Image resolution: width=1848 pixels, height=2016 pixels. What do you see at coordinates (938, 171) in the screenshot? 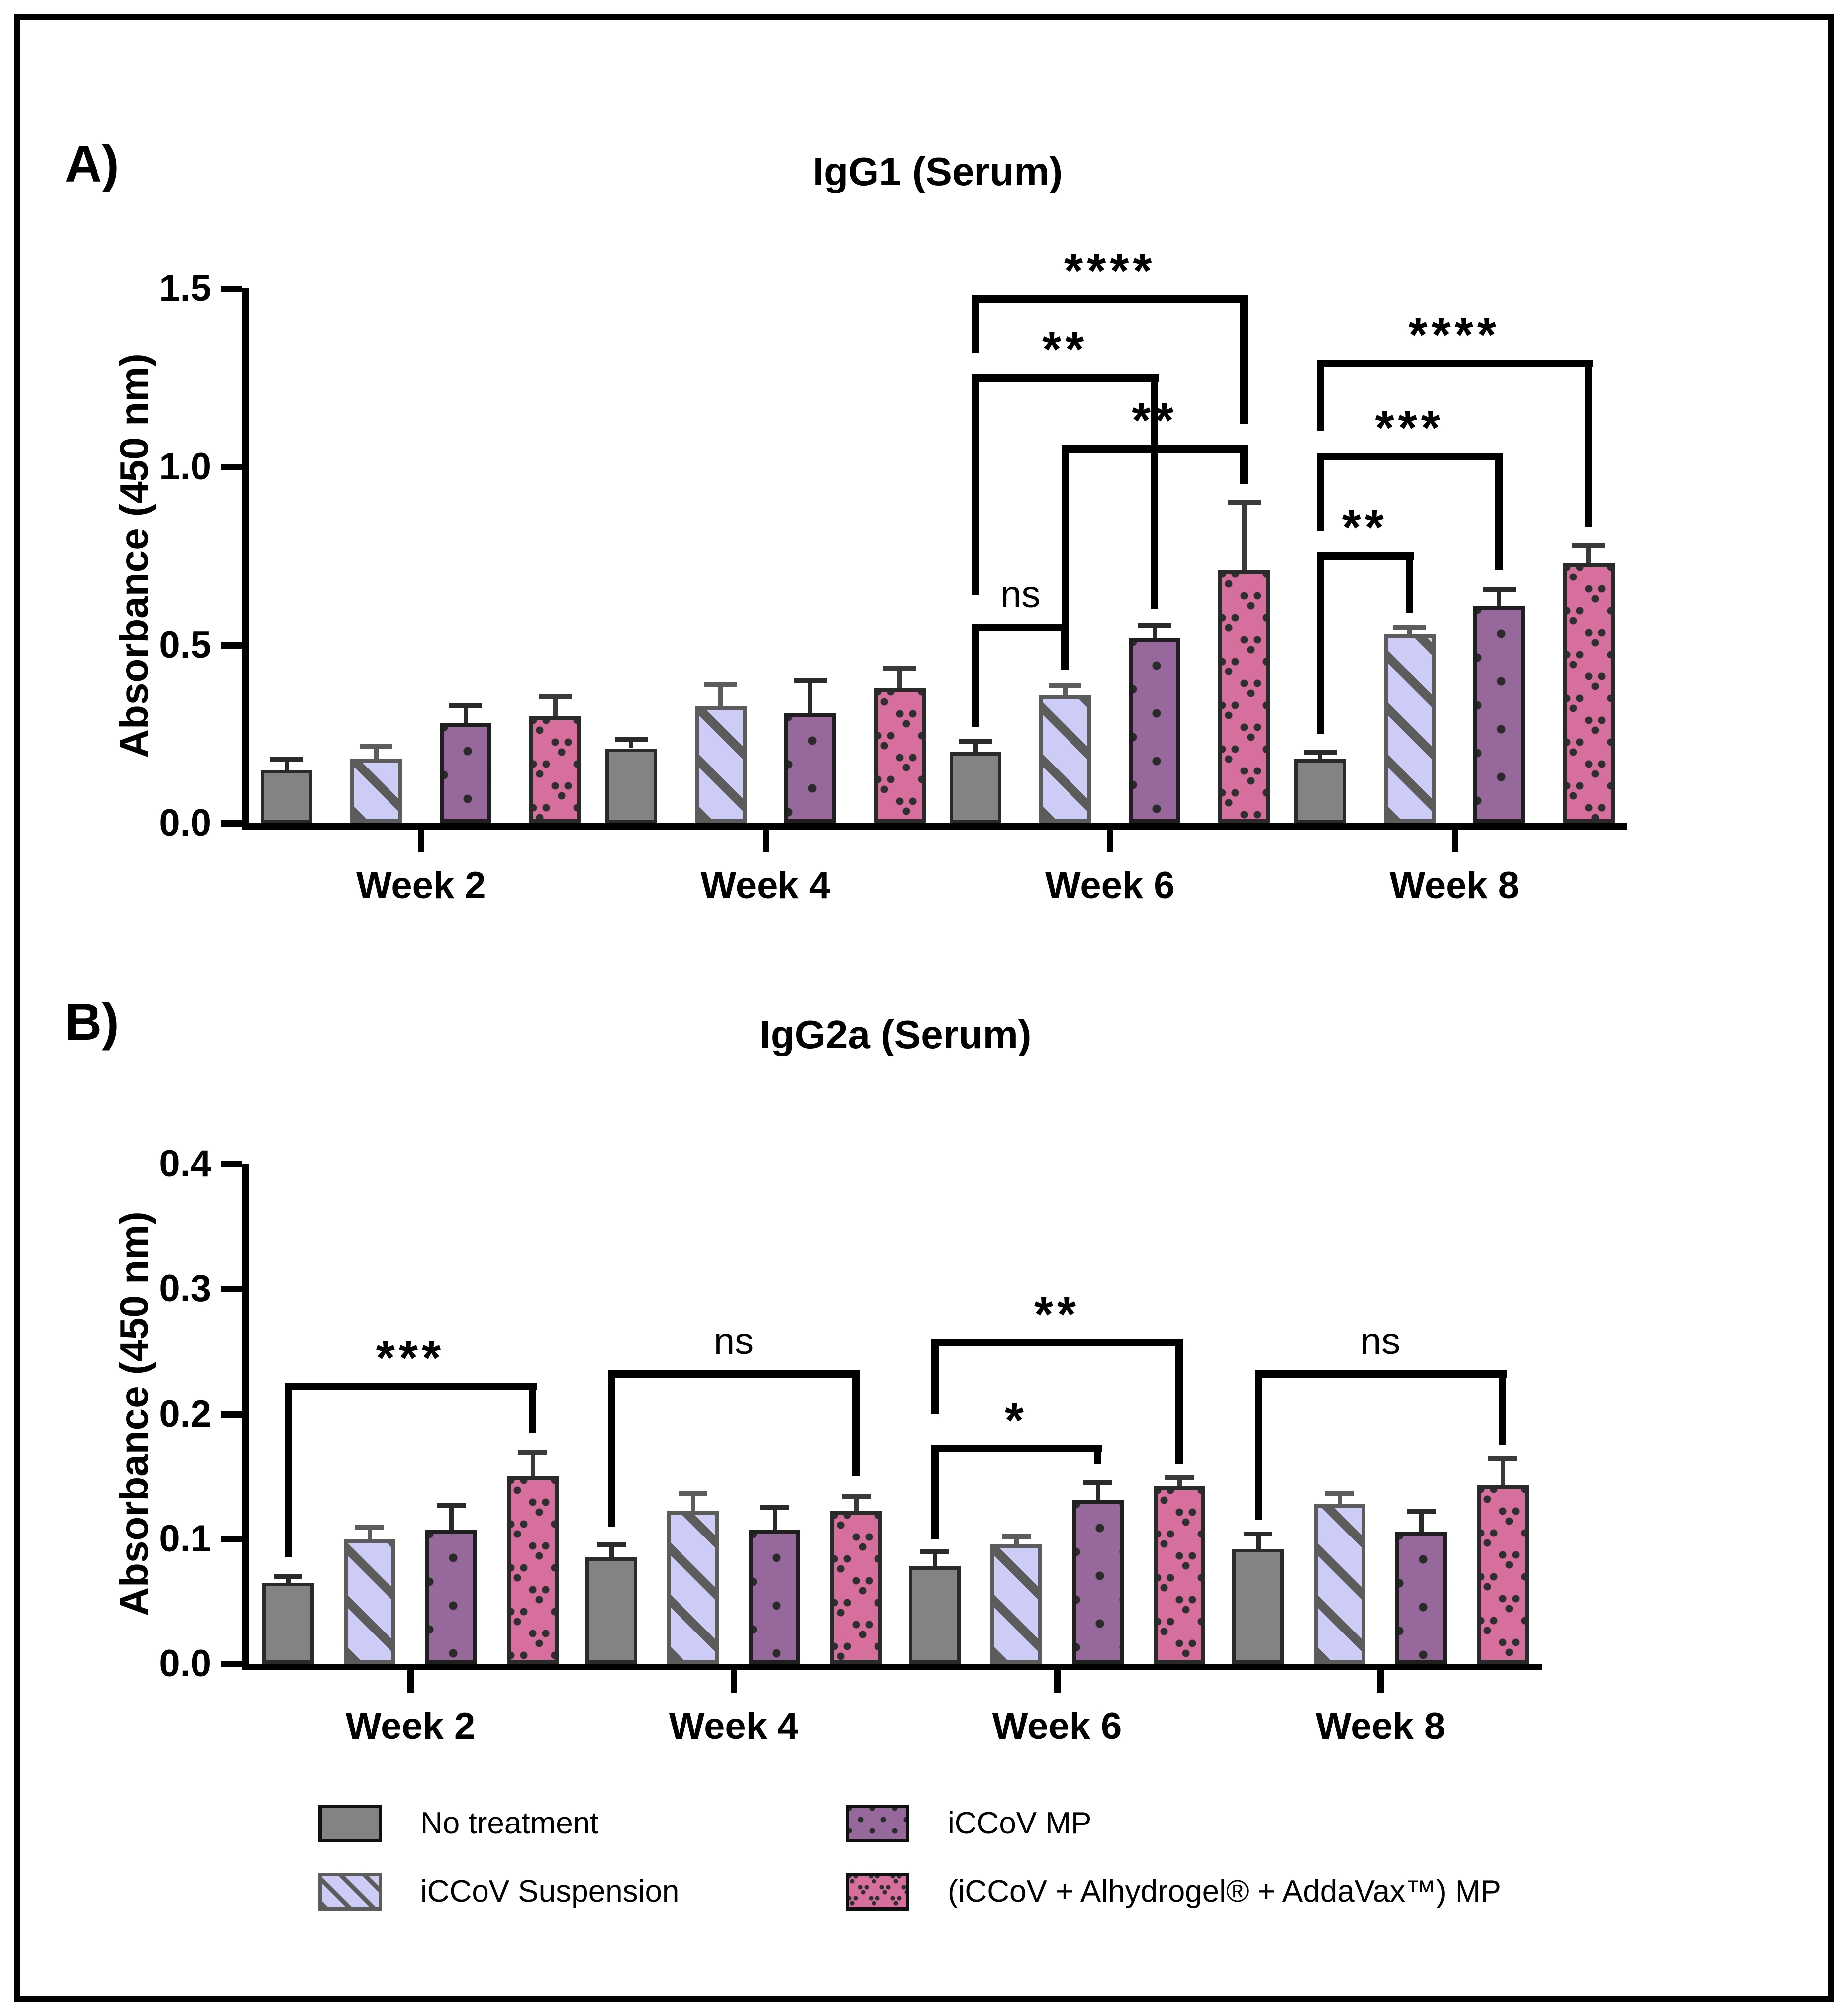
I see `panel-a-title: IgG1 (Serum)` at bounding box center [938, 171].